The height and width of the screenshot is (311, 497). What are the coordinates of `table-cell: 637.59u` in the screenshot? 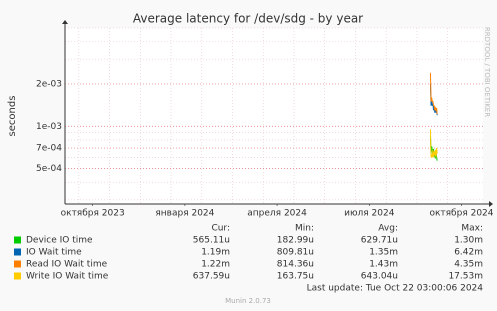 It's located at (211, 277).